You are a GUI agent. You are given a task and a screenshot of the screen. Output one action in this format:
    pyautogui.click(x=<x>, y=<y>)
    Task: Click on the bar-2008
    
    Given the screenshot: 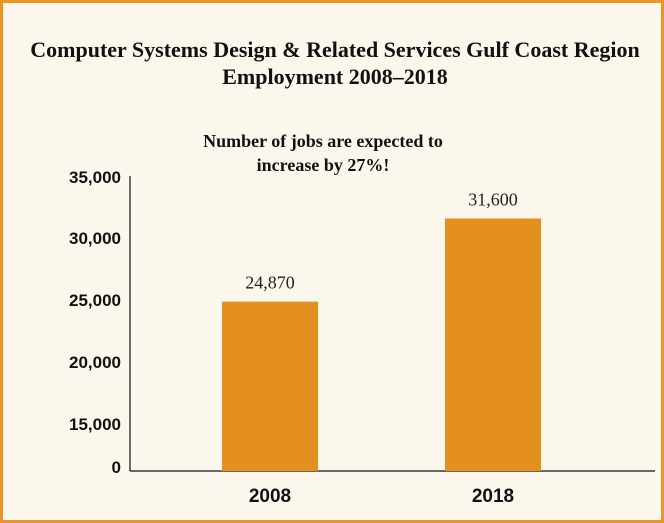 What is the action you would take?
    pyautogui.click(x=270, y=386)
    